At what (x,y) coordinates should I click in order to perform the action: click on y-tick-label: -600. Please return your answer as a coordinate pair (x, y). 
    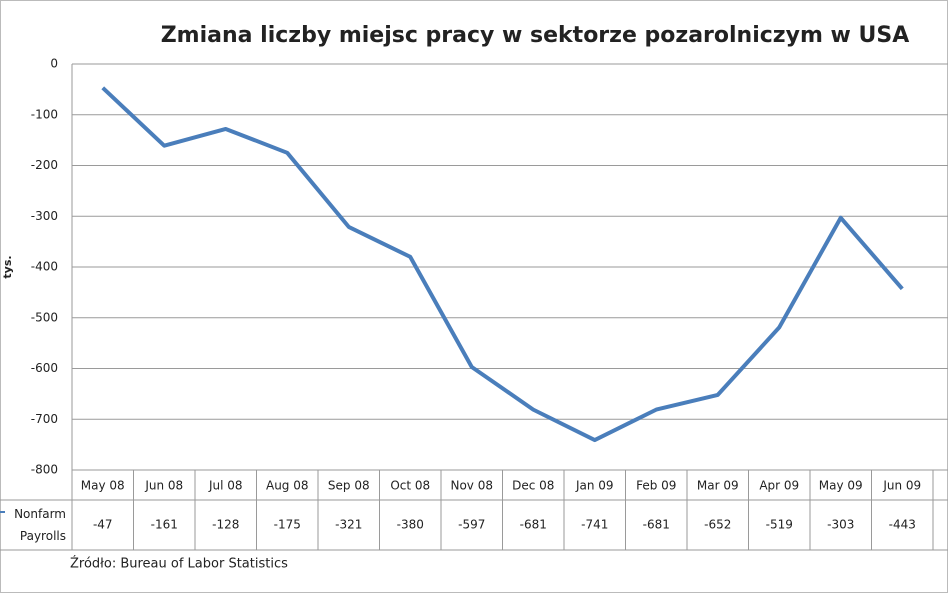
    Looking at the image, I should click on (44, 368).